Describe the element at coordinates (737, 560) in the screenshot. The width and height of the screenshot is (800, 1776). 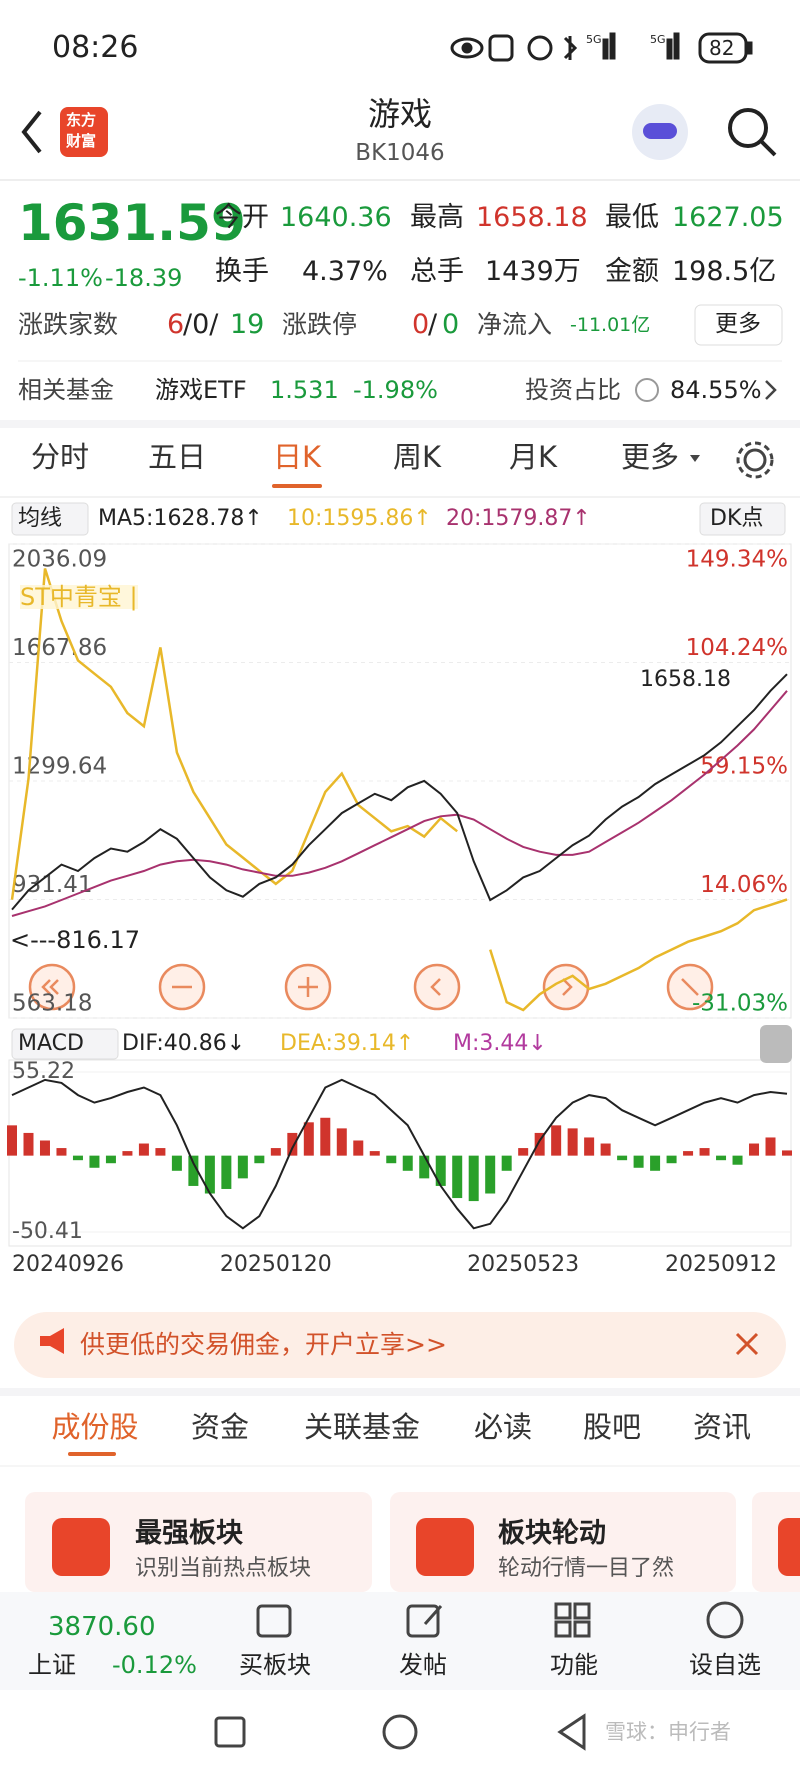
I see `y2-tick-label: 149.34%` at that location.